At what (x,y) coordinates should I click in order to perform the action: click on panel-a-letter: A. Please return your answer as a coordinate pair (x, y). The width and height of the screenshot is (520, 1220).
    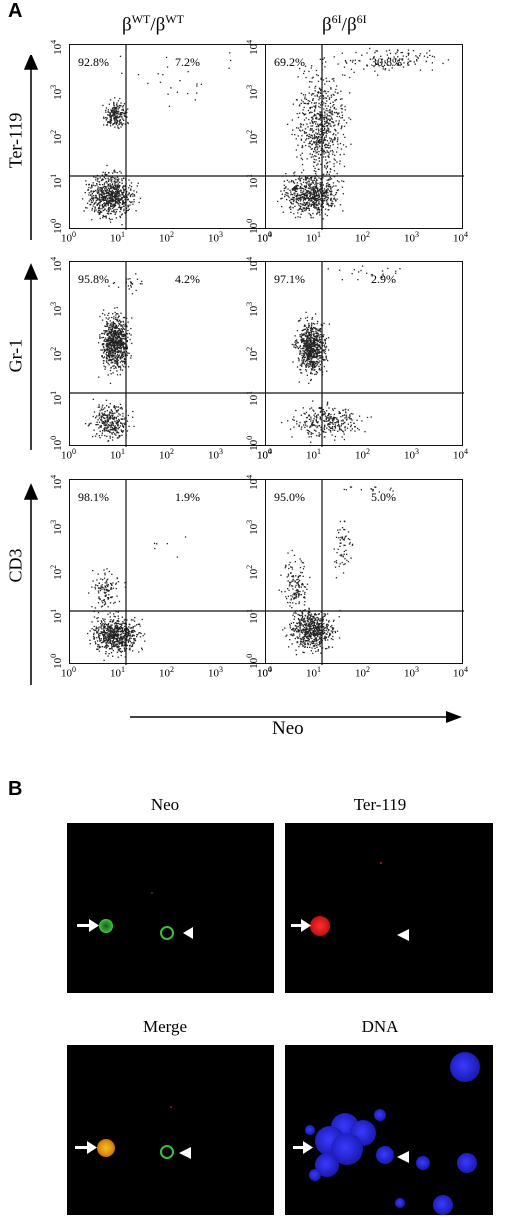
    Looking at the image, I should click on (15, 11).